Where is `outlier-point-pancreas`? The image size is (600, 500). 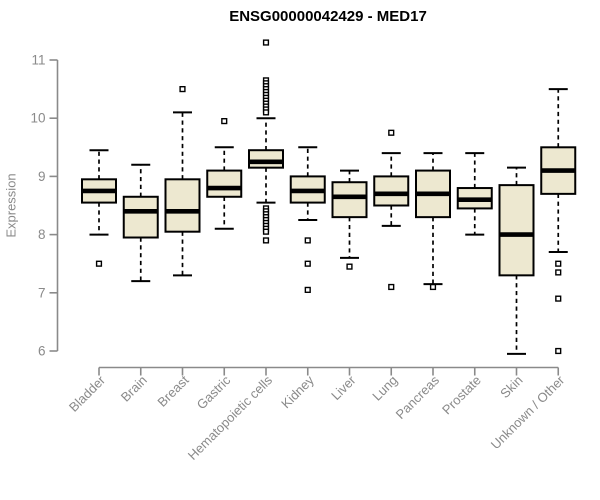 outlier-point-pancreas is located at coordinates (433, 287).